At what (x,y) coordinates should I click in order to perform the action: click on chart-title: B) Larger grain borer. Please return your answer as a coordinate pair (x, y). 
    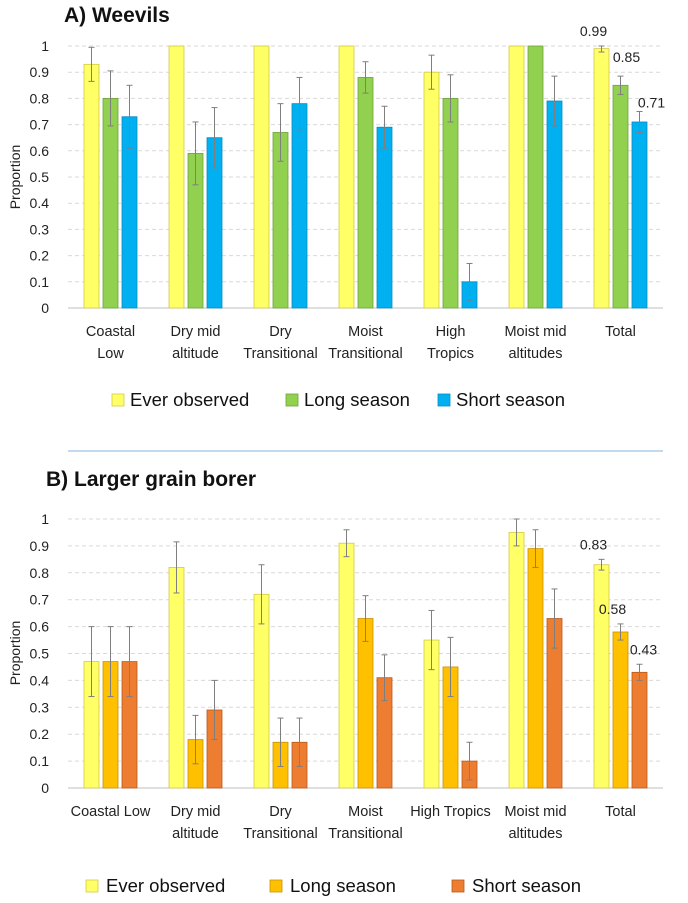
    Looking at the image, I should click on (151, 479).